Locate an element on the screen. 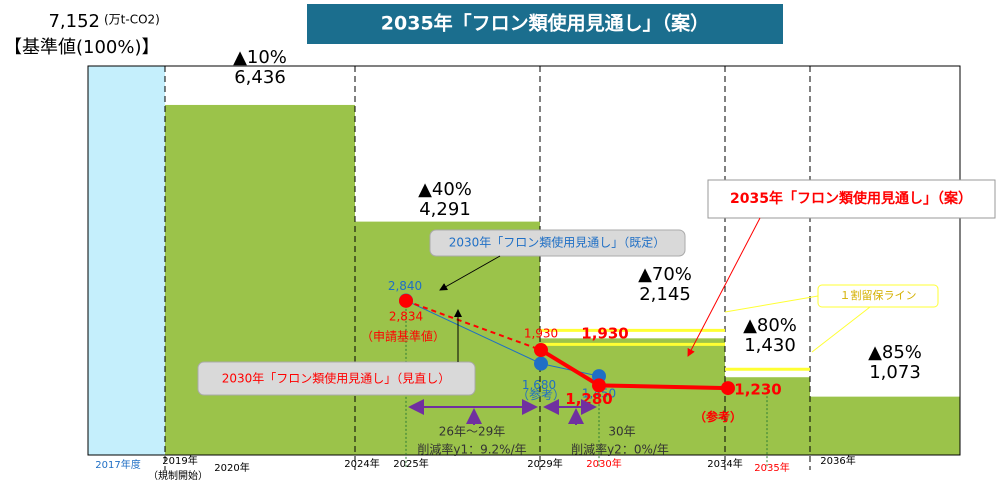 The height and width of the screenshot is (487, 1005). x-tick-label: 2035年 is located at coordinates (771, 467).